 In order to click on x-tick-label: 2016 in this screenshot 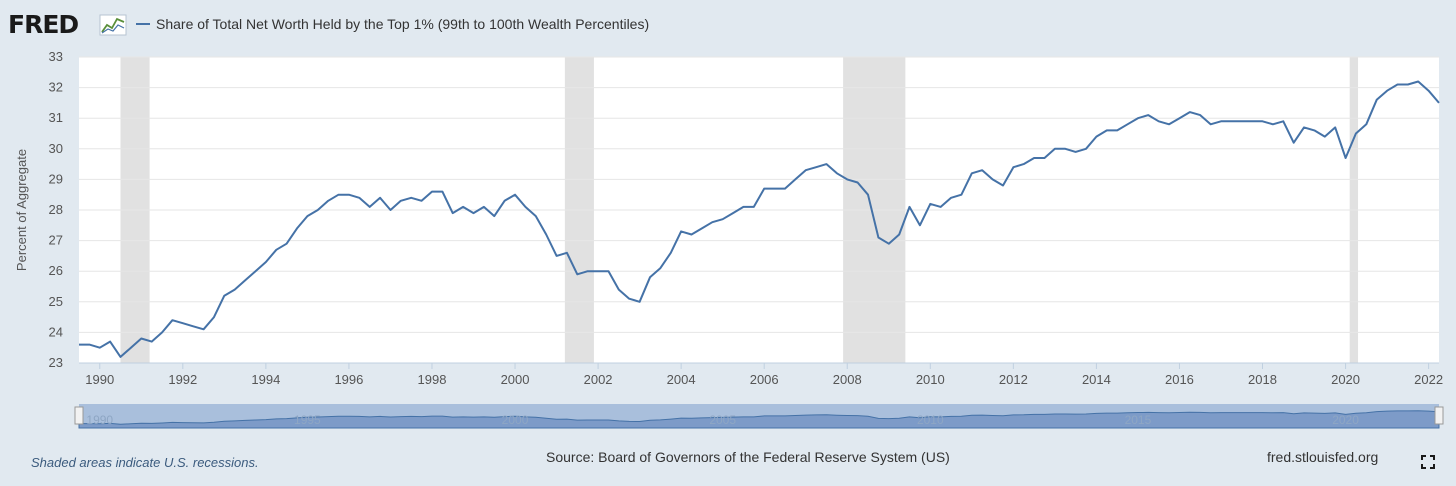, I will do `click(1179, 379)`.